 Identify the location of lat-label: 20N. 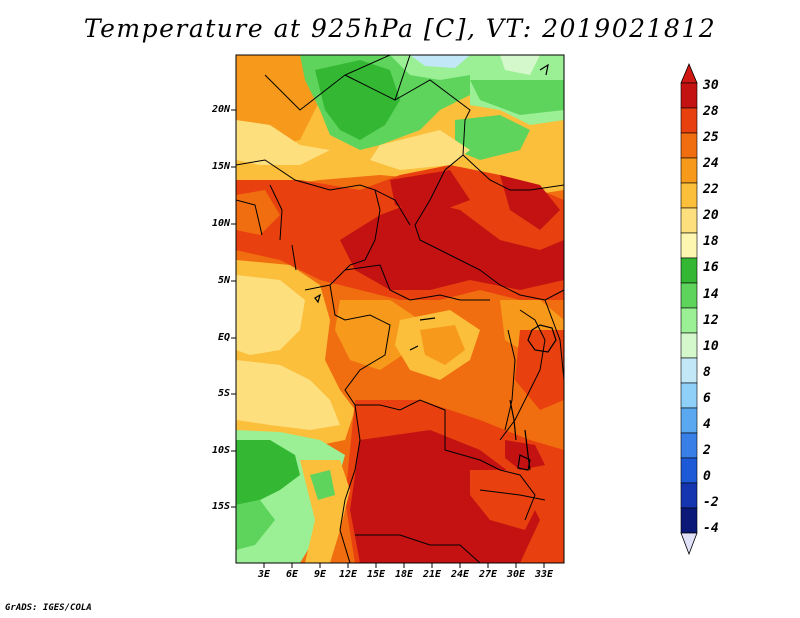
(220, 109).